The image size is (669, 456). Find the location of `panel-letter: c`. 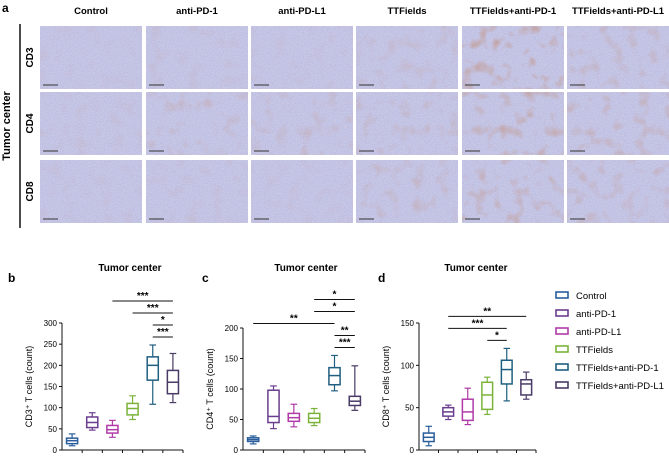

panel-letter: c is located at coordinates (205, 278).